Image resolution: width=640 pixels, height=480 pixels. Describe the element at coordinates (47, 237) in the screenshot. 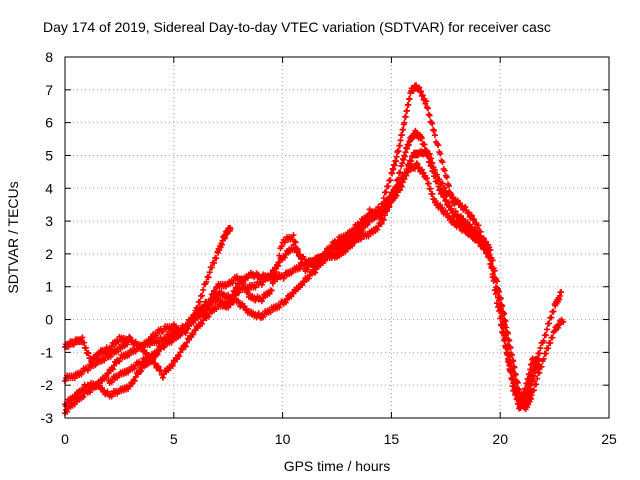

I see `y-tick-labels: -3 -2 -1 0 1 2 3 4 5 6 7 8` at that location.